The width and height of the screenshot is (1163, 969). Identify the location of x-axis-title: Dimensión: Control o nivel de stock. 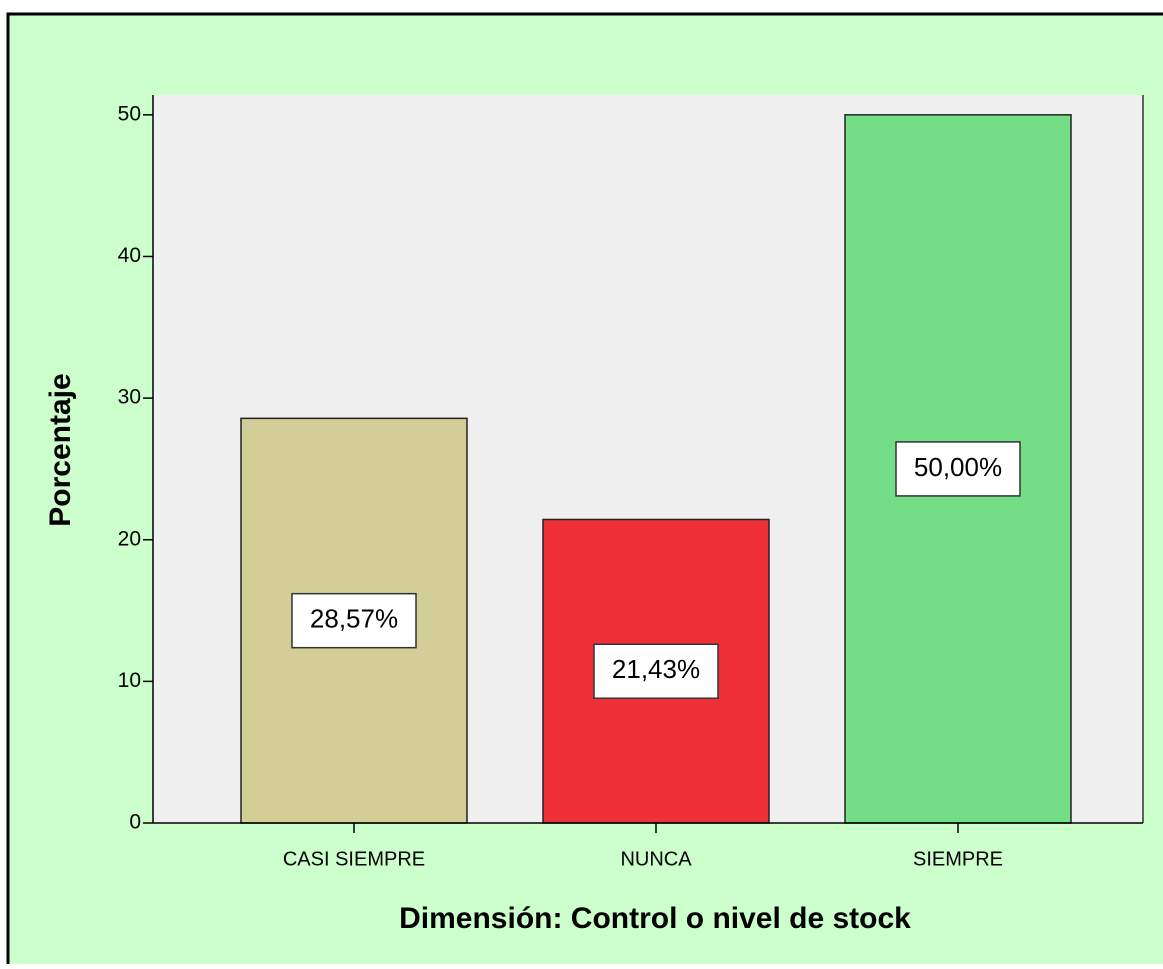
(655, 918).